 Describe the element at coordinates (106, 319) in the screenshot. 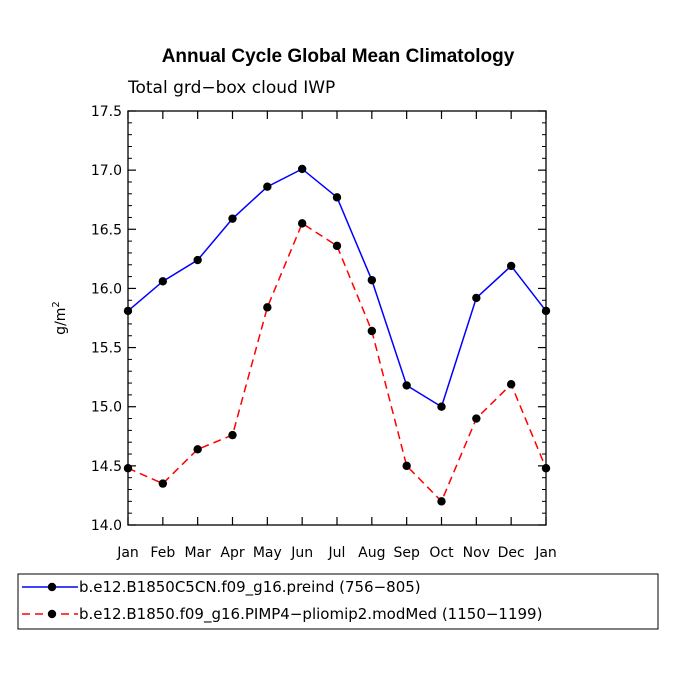

I see `y-tick-labels: 14.0 14.5 15.0 15.5 16.0 16.5 17.0 17.5` at that location.